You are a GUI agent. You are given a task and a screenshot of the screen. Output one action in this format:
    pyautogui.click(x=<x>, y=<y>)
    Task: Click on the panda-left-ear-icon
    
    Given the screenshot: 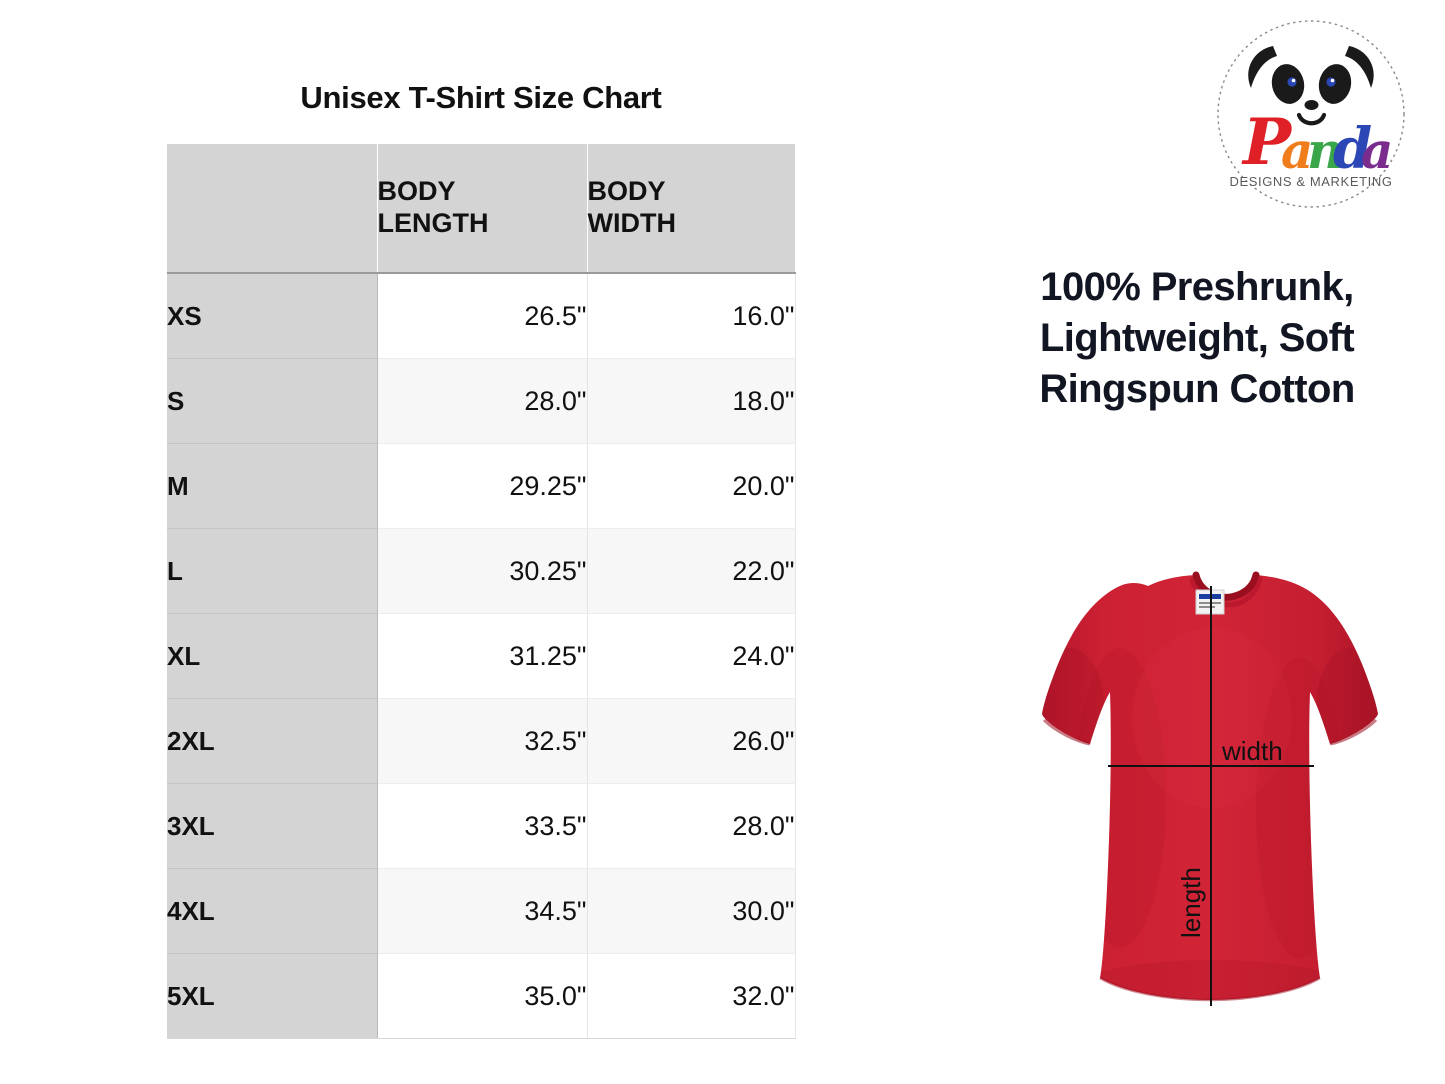 What is the action you would take?
    pyautogui.click(x=1262, y=67)
    